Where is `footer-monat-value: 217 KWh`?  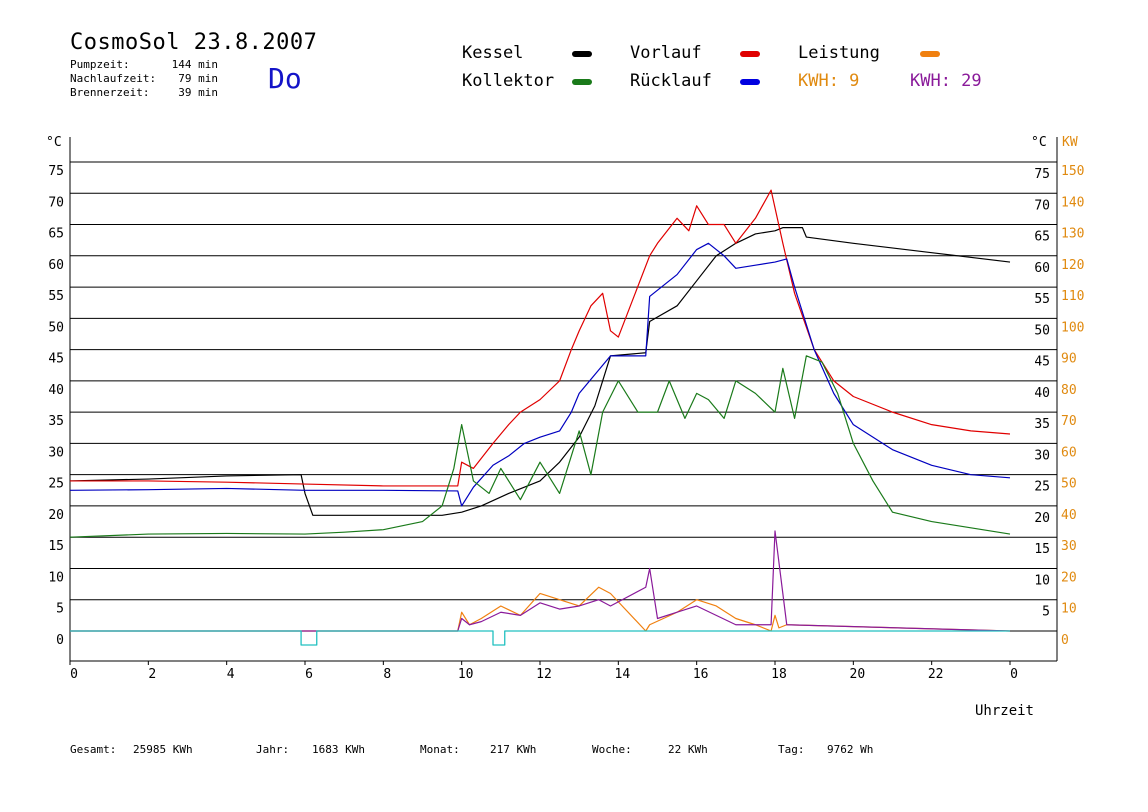
footer-monat-value: 217 KWh is located at coordinates (513, 749).